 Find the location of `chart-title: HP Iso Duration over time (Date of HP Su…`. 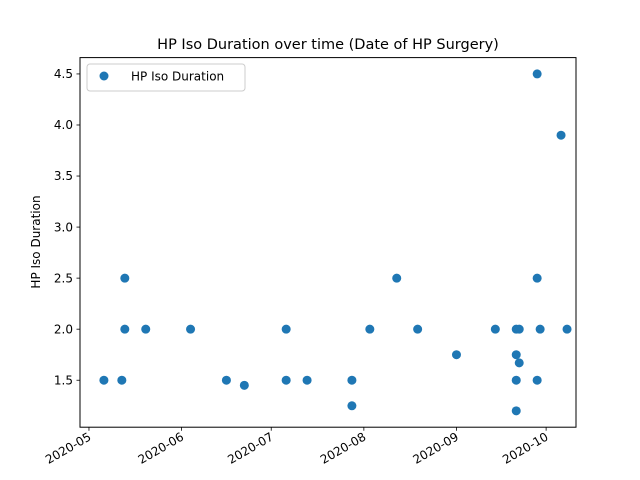

chart-title: HP Iso Duration over time (Date of HP Su… is located at coordinates (328, 45).